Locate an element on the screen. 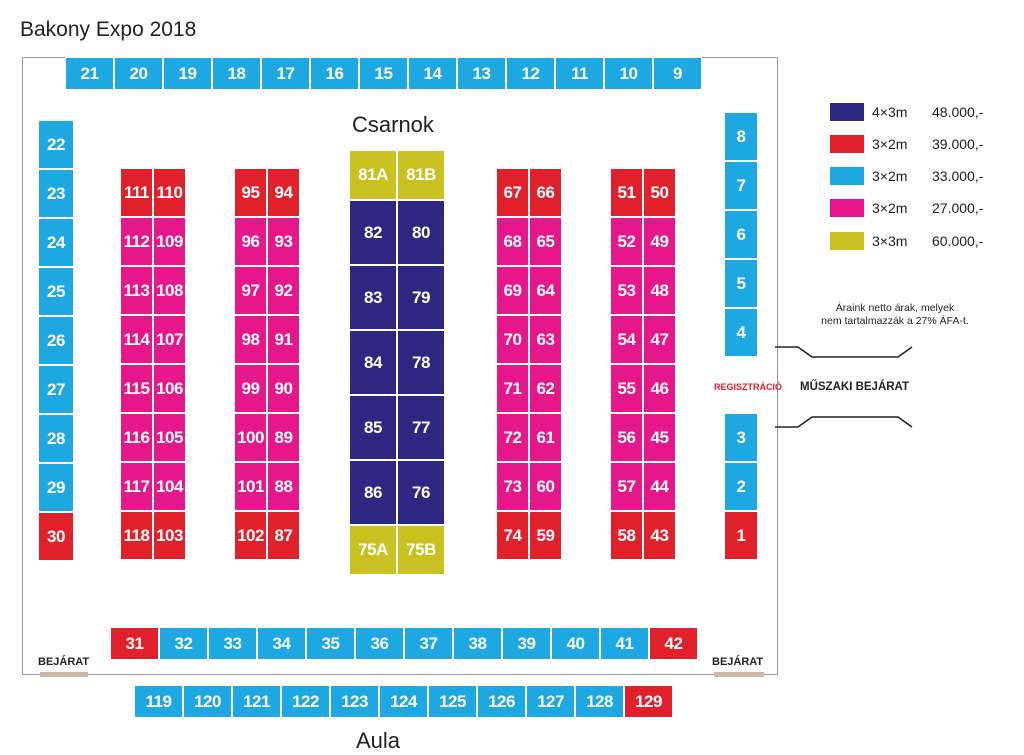 The width and height of the screenshot is (1024, 755). booth-41: 41 is located at coordinates (624, 643).